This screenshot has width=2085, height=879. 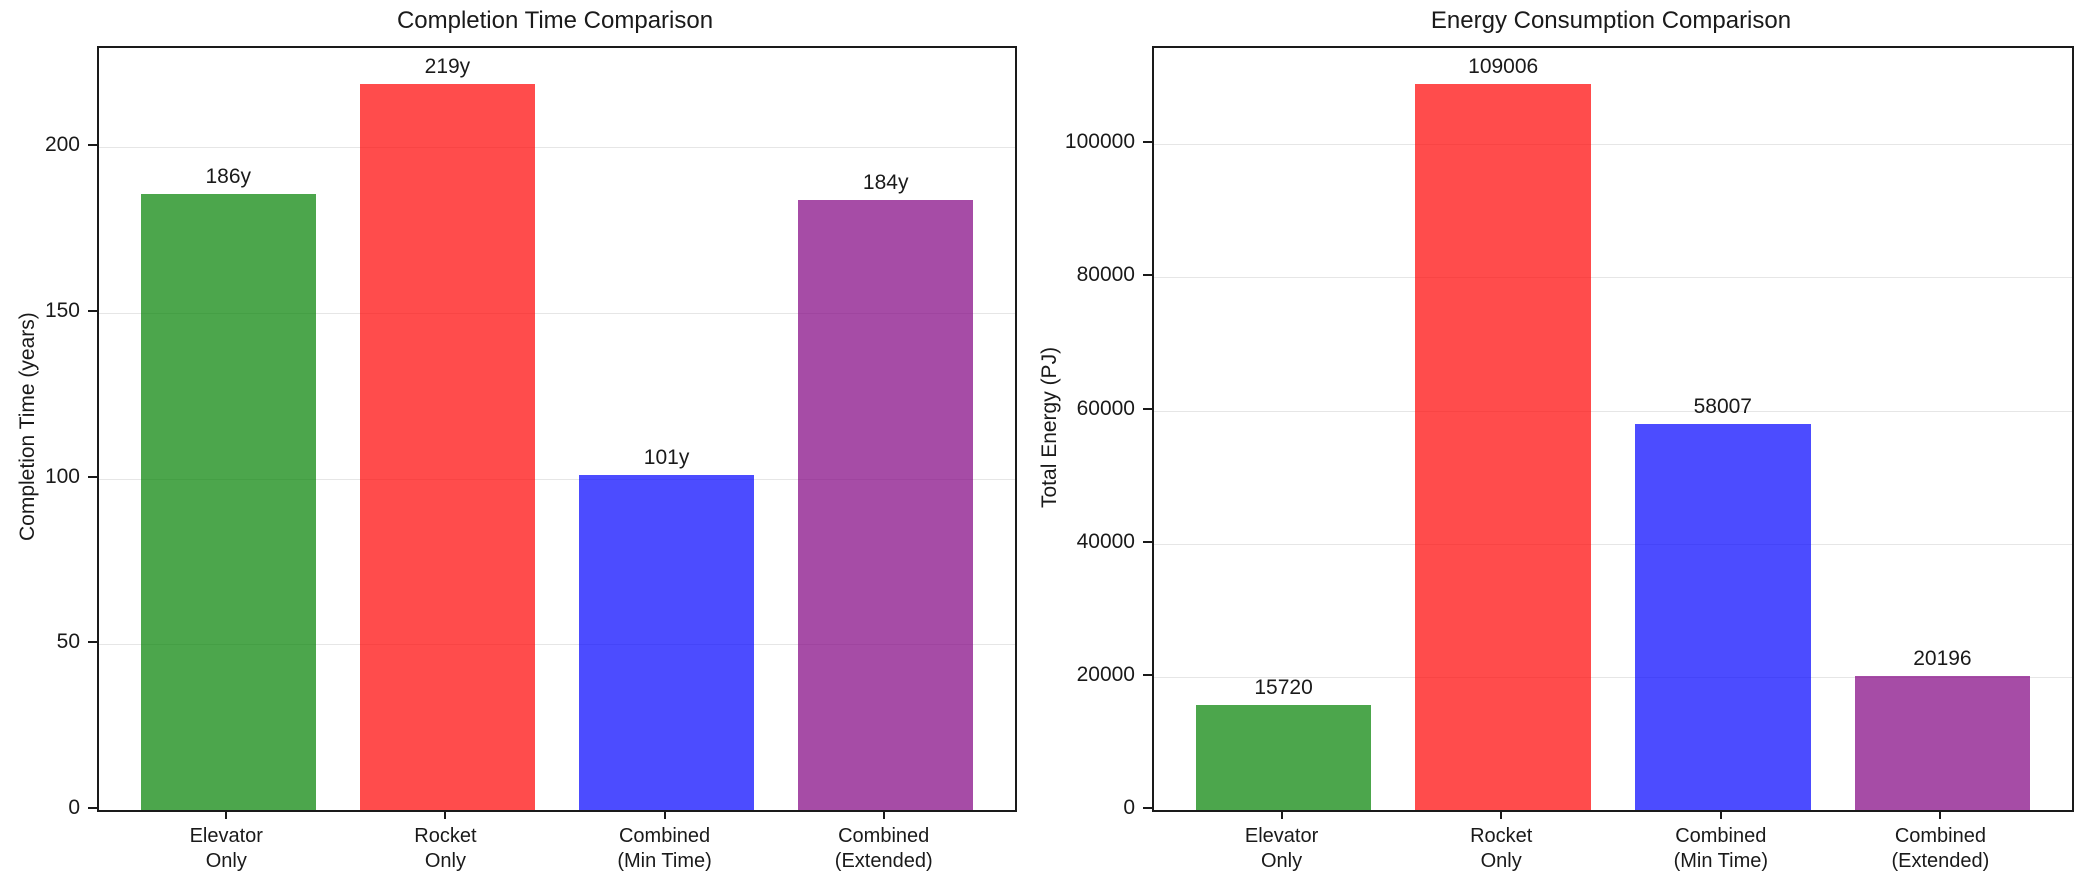 I want to click on chart-title: Completion Time Comparison, so click(x=555, y=20).